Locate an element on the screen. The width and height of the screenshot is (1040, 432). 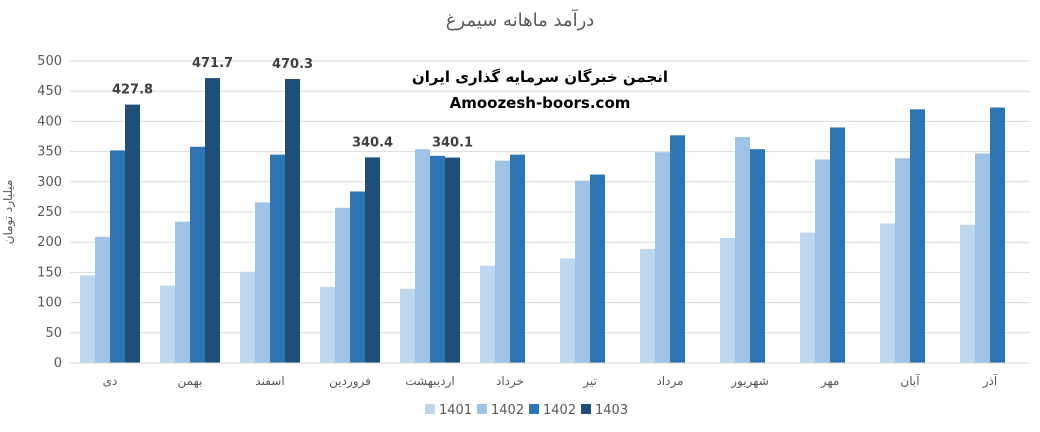
y-tick-label: 150 is located at coordinates (49, 272).